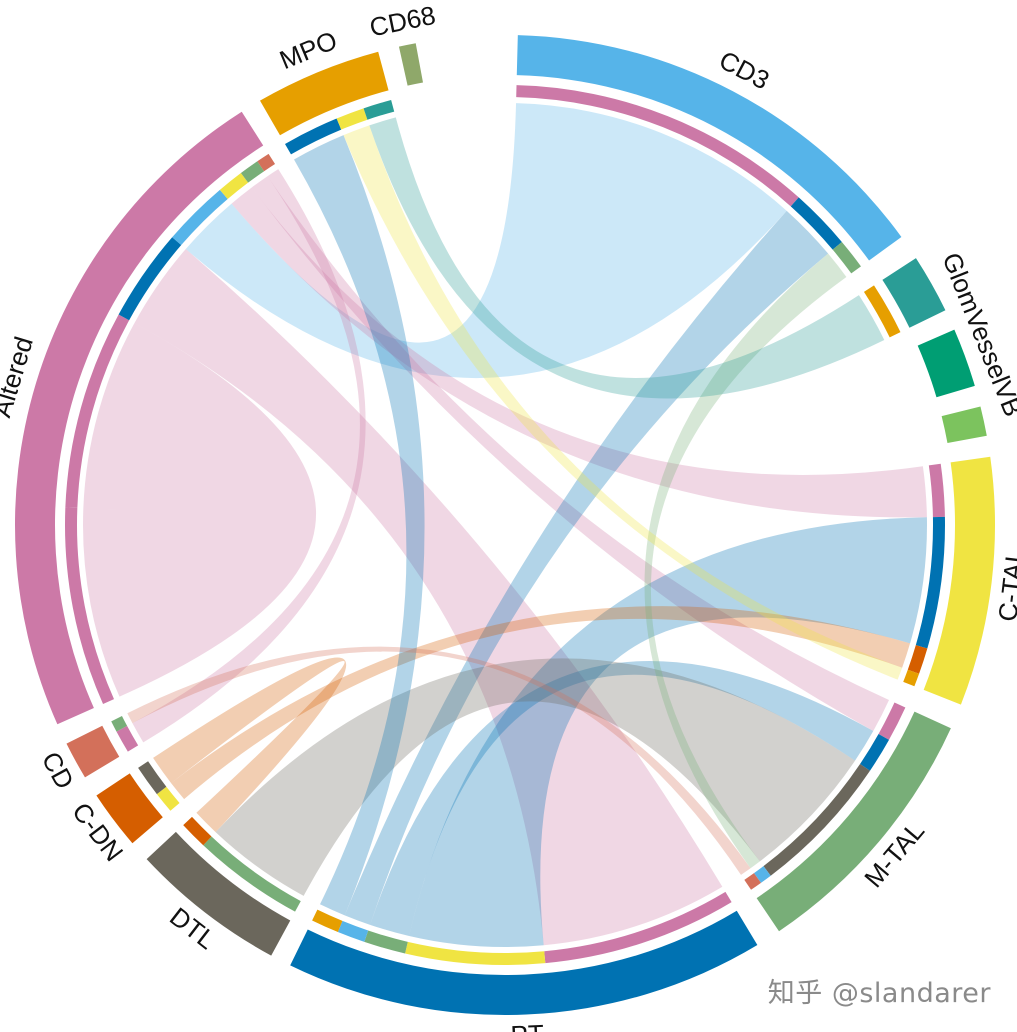  Describe the element at coordinates (879, 993) in the screenshot. I see `watermark: 知乎 @slandarer` at that location.